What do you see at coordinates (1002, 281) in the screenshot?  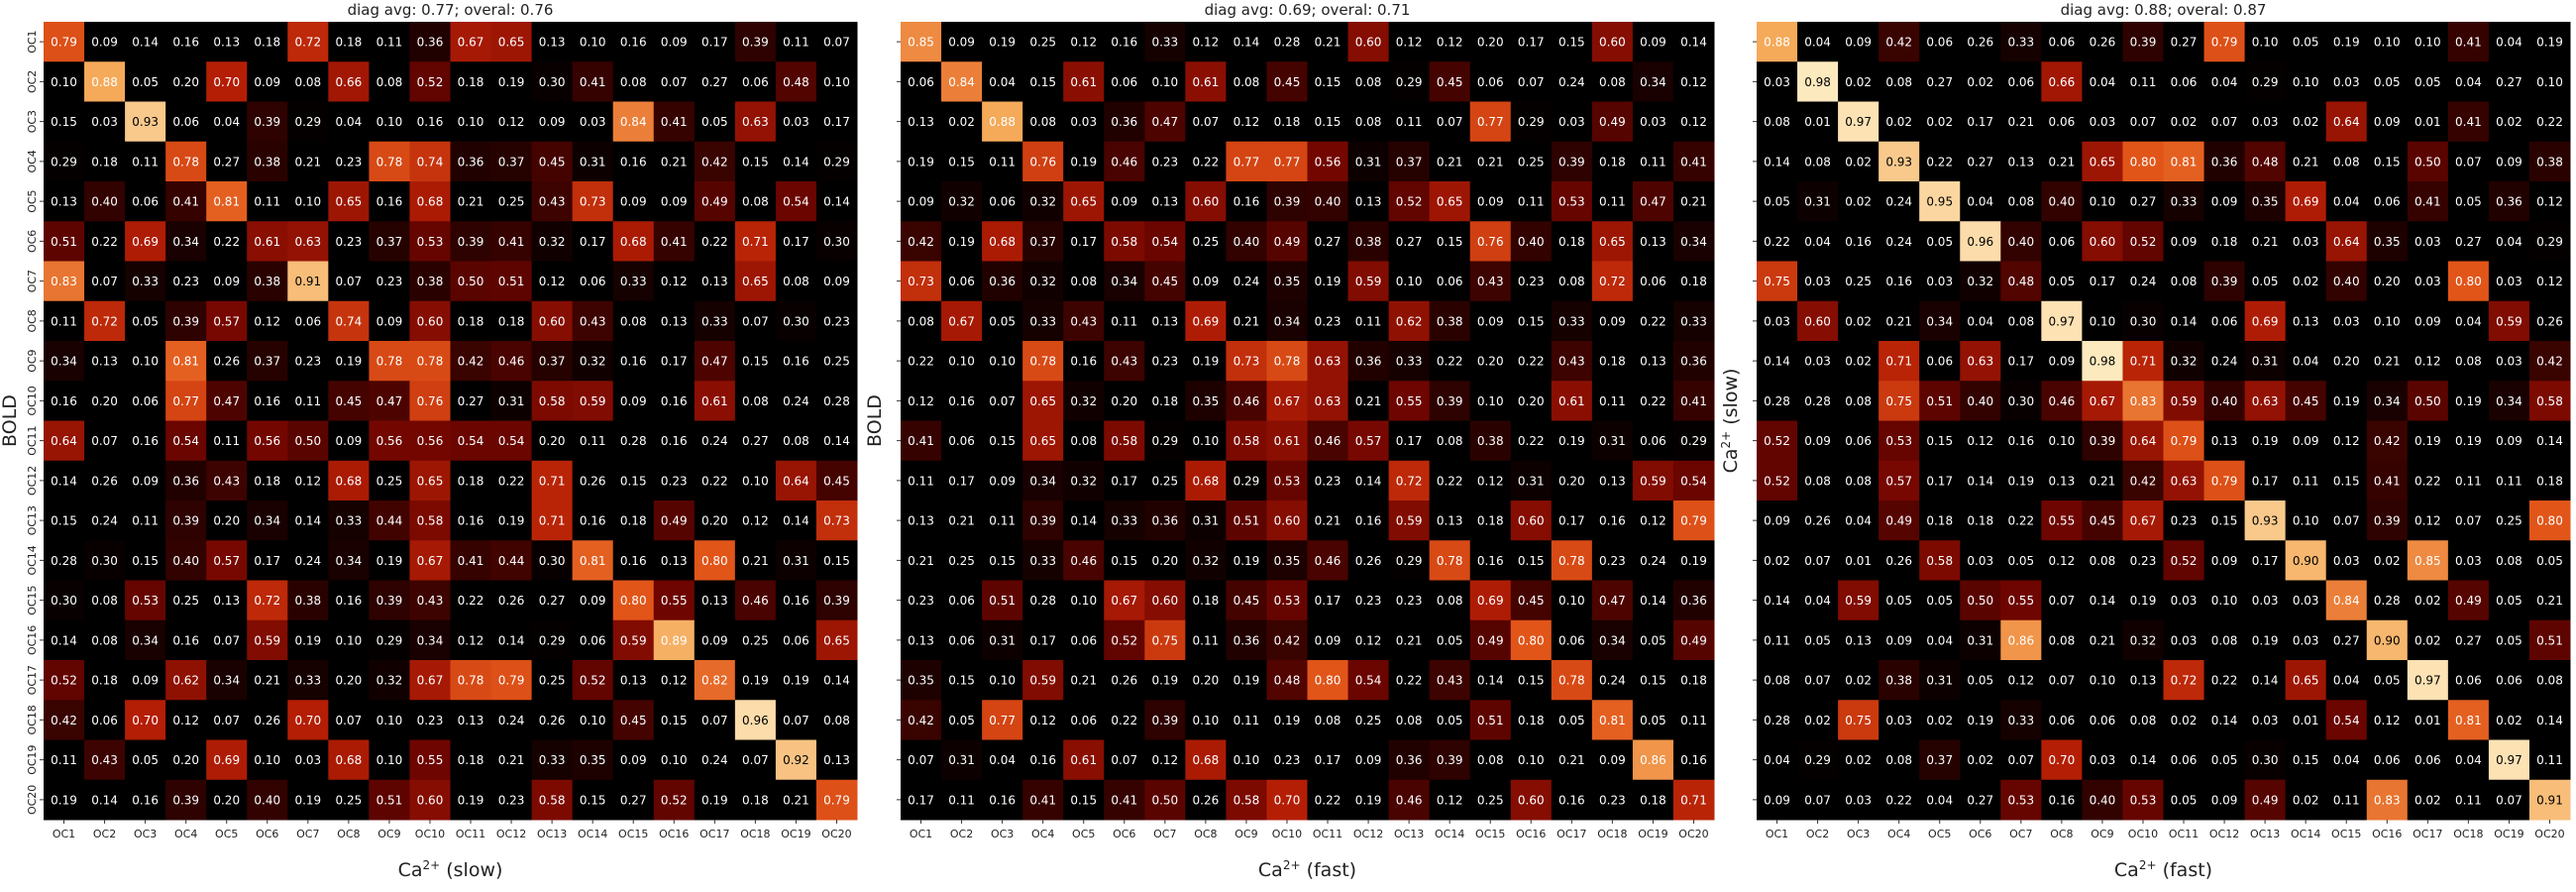 I see `cell-value-label: 0.36` at bounding box center [1002, 281].